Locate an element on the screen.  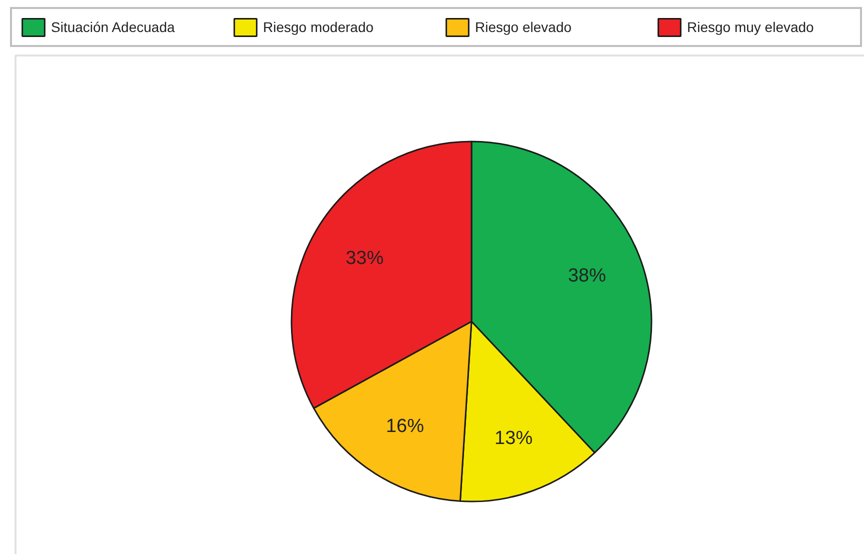
data-label: 13% is located at coordinates (513, 438).